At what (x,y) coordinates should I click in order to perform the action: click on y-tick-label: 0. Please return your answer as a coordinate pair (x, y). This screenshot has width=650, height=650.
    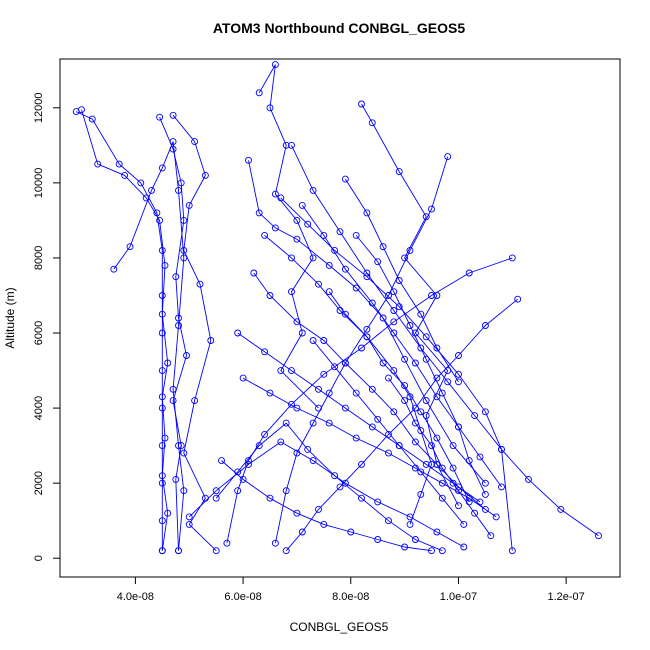
    Looking at the image, I should click on (39, 558).